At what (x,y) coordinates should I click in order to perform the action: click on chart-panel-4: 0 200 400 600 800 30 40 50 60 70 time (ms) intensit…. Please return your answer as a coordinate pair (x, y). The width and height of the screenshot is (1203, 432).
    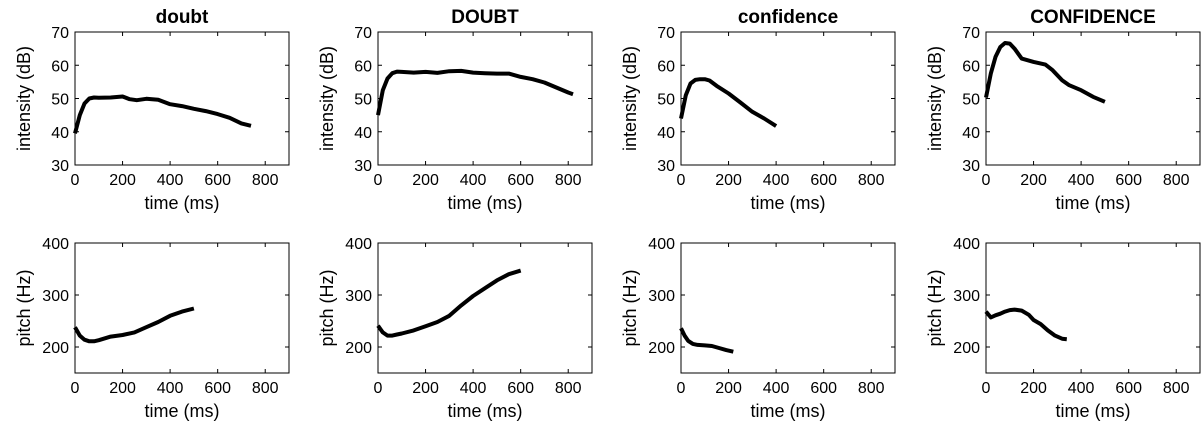
    Looking at the image, I should click on (1063, 110).